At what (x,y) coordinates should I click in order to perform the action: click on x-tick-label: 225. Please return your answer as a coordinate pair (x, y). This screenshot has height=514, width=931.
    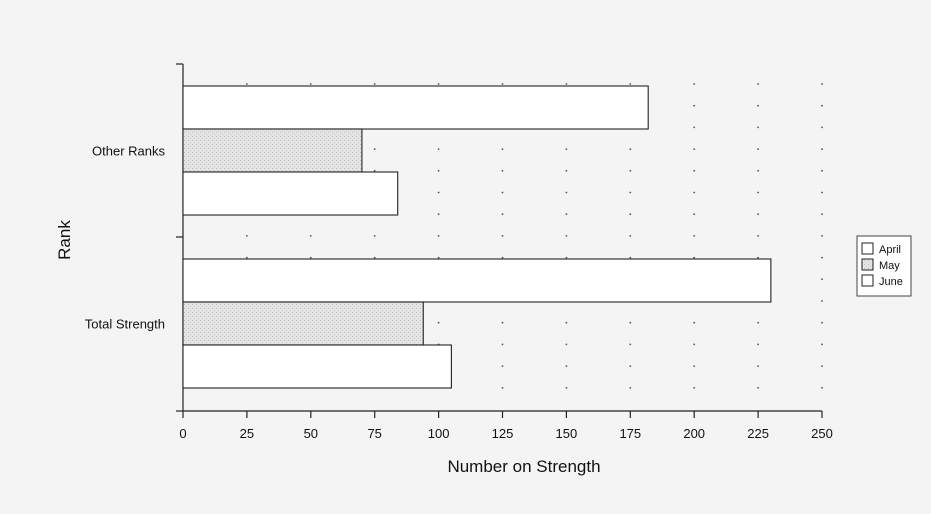
    Looking at the image, I should click on (758, 433).